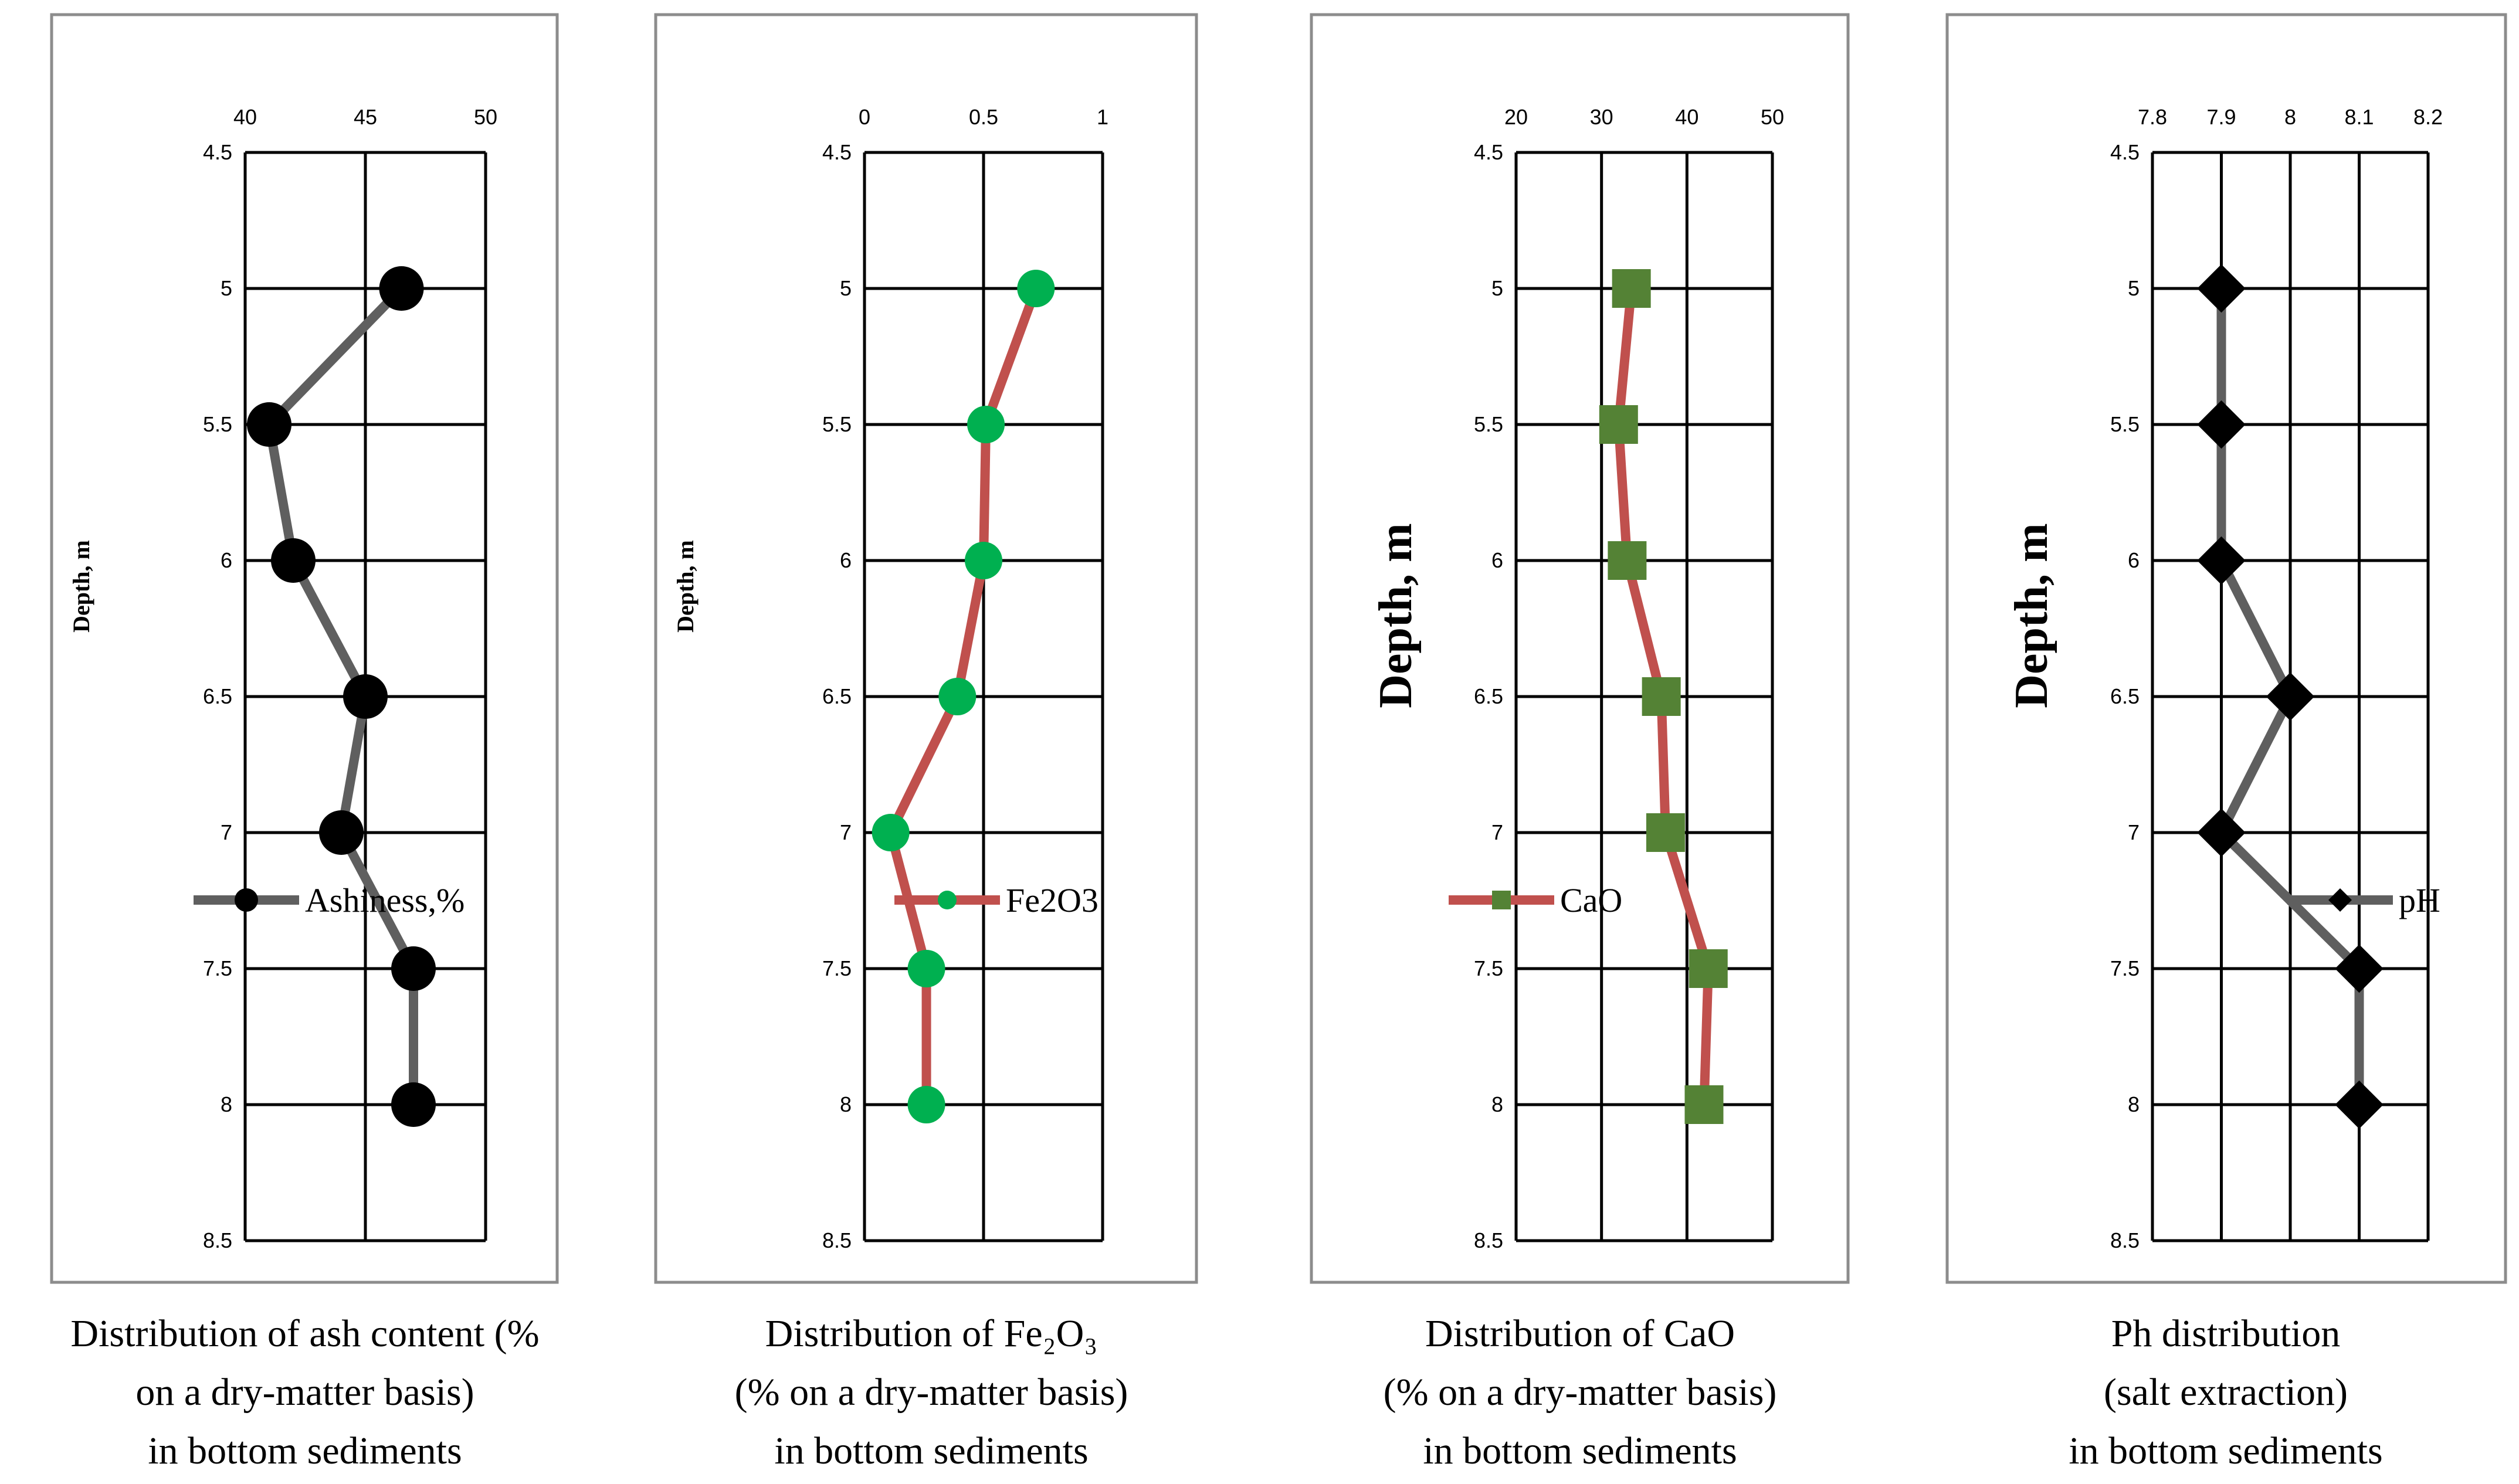  I want to click on caption-line: Ph distribution, so click(2226, 1334).